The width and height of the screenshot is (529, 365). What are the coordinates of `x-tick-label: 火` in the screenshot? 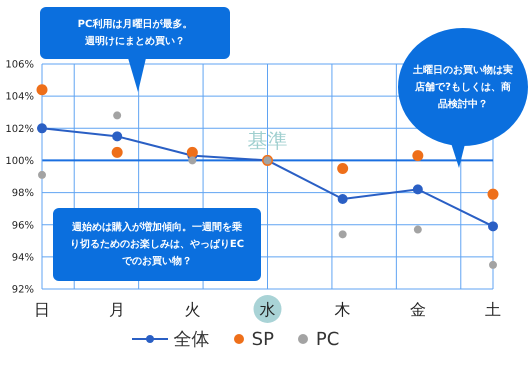 It's located at (192, 309).